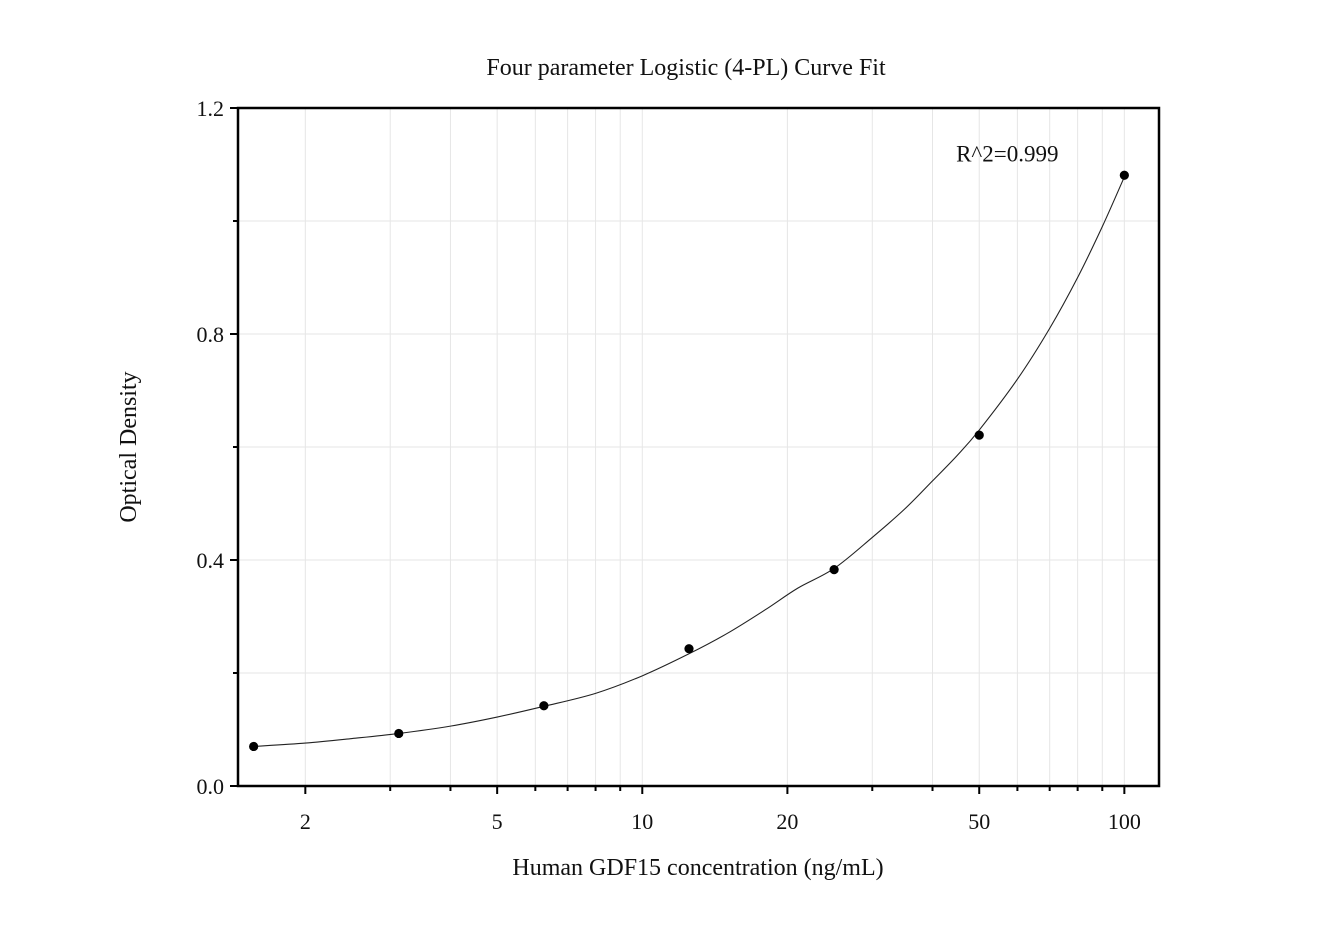 The width and height of the screenshot is (1342, 944). What do you see at coordinates (129, 446) in the screenshot?
I see `y-axis-label: Optical Density` at bounding box center [129, 446].